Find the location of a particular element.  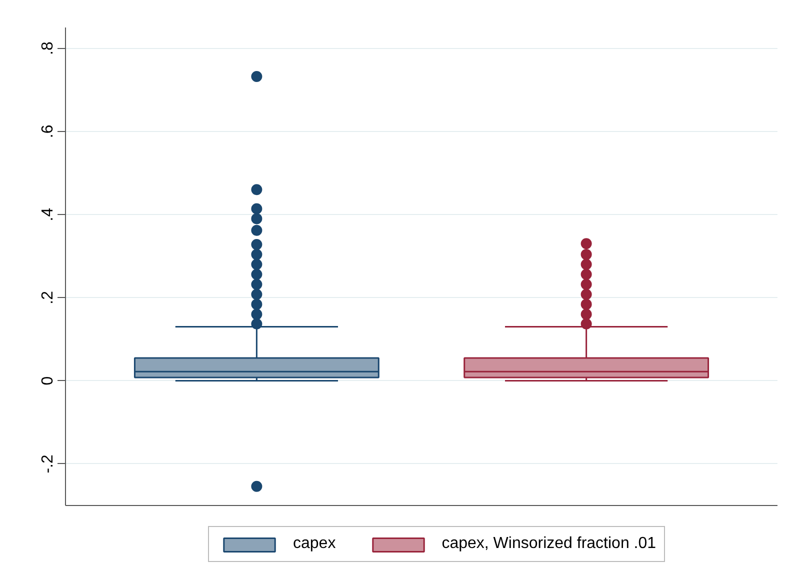

y-tick-label: -.2 is located at coordinates (48, 464).